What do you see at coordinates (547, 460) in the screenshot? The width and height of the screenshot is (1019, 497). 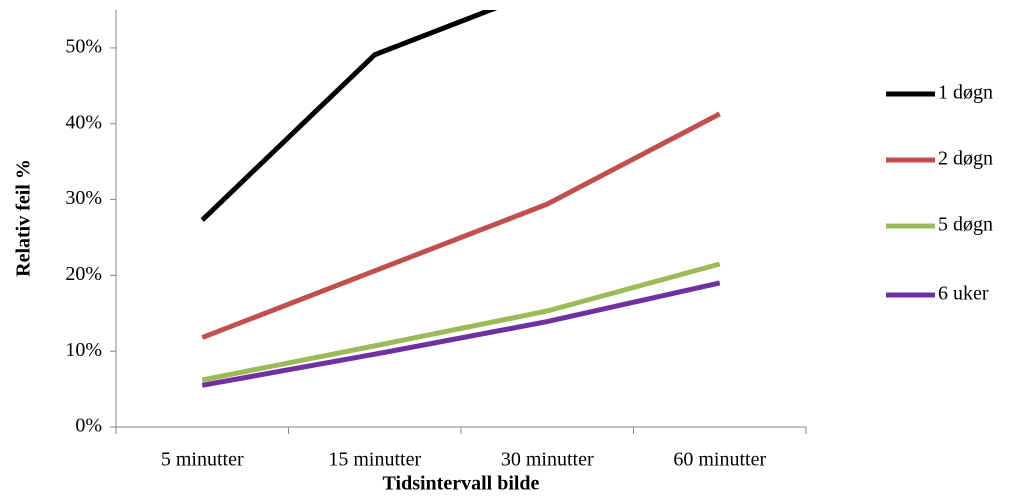 I see `x-tick-label: 30 minutter` at bounding box center [547, 460].